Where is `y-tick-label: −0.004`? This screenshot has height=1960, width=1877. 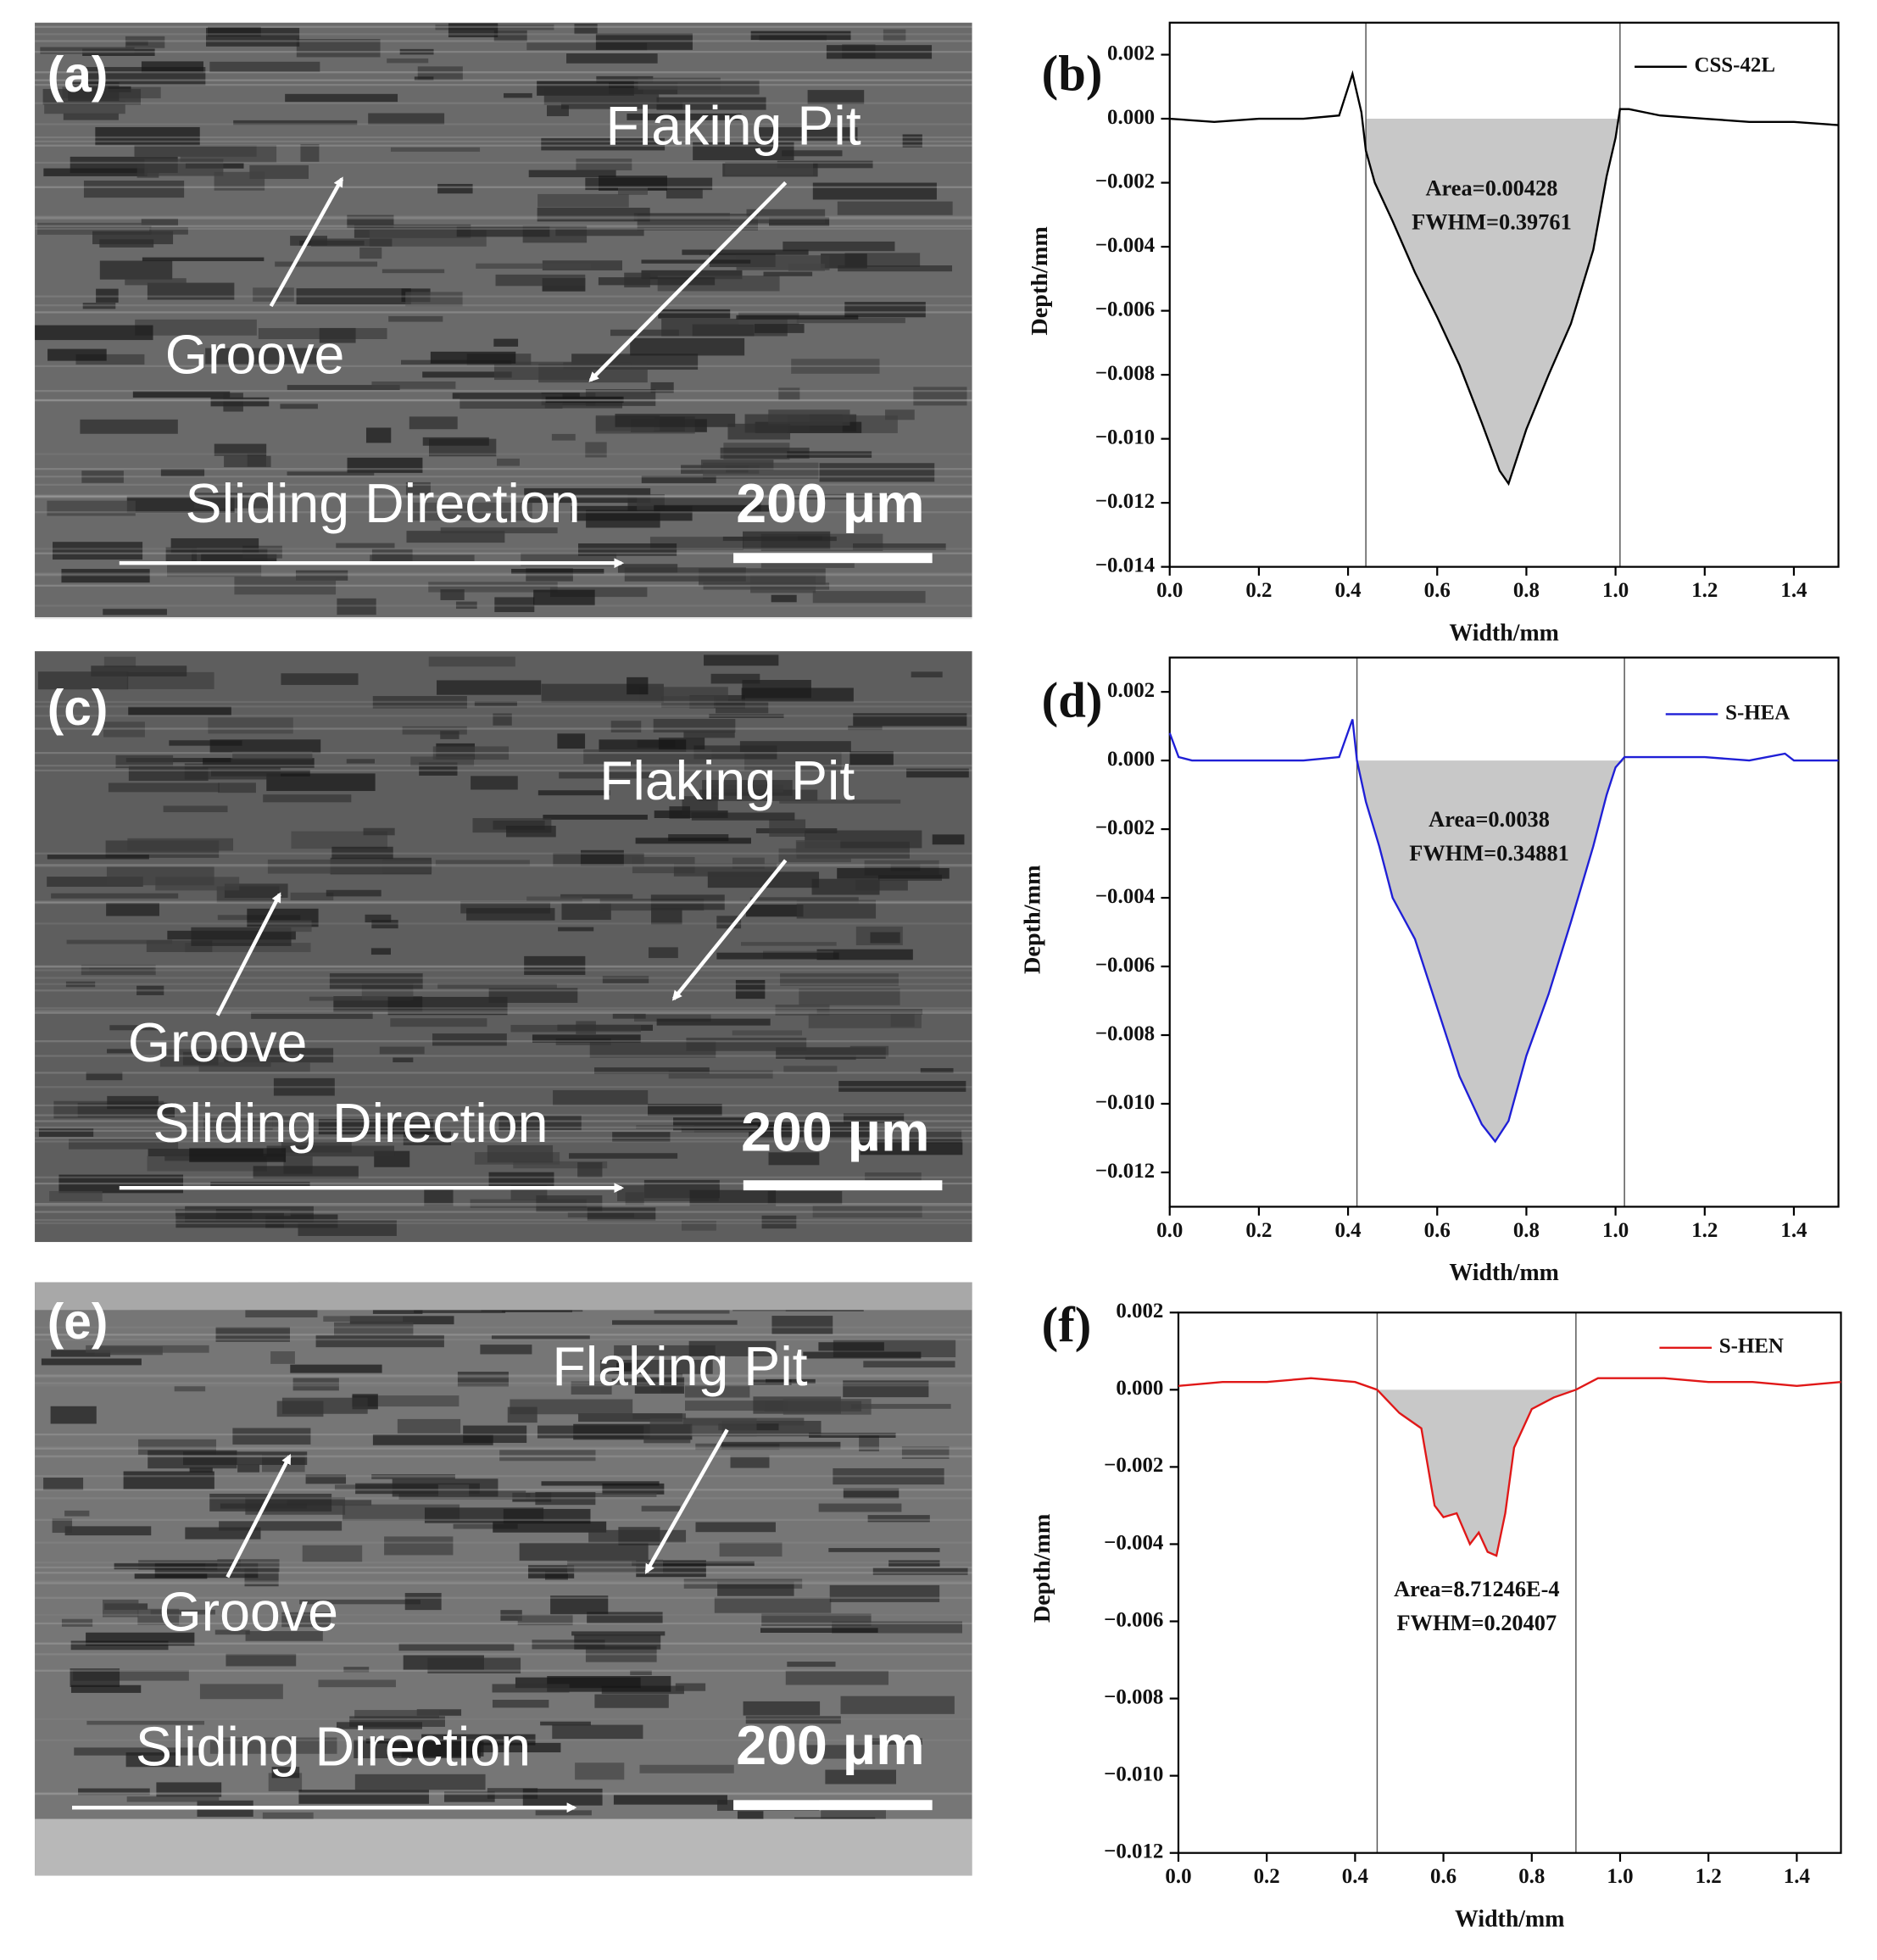
y-tick-label: −0.004 is located at coordinates (1125, 896).